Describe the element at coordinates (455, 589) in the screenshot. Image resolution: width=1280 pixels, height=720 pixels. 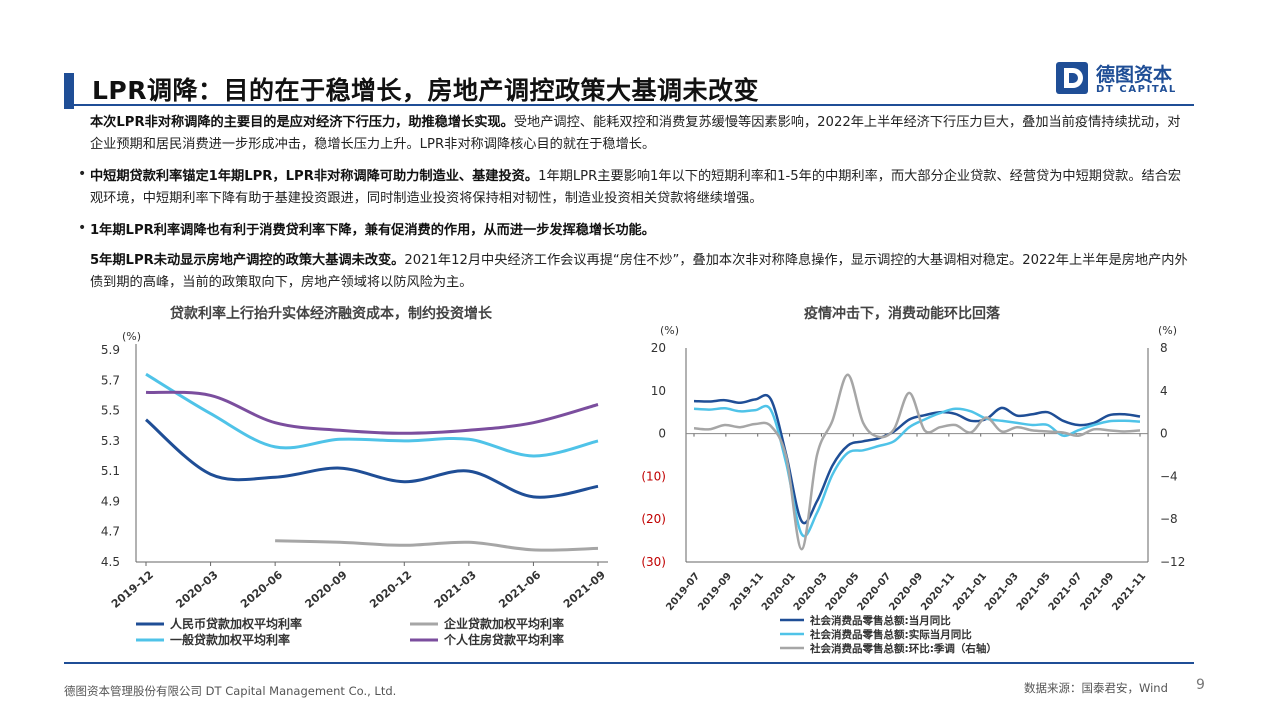
I see `x-tick-label: 2021-03` at that location.